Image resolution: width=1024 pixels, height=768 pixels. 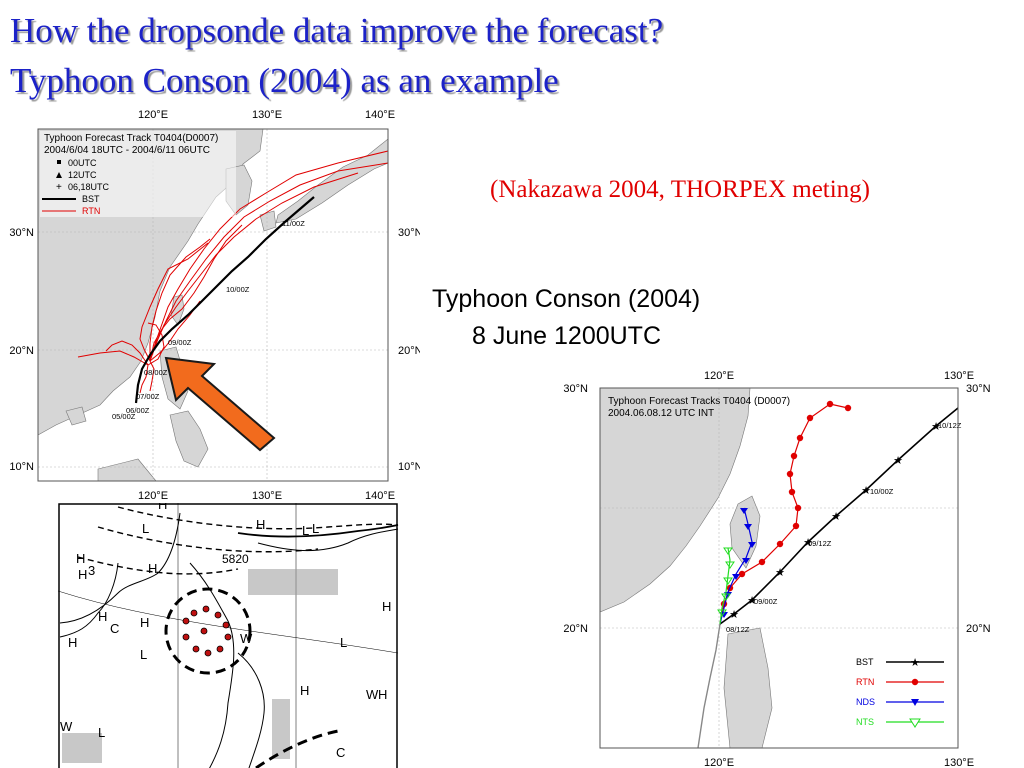 What do you see at coordinates (882, 491) in the screenshot?
I see `track-time-label: 10/00Z` at bounding box center [882, 491].